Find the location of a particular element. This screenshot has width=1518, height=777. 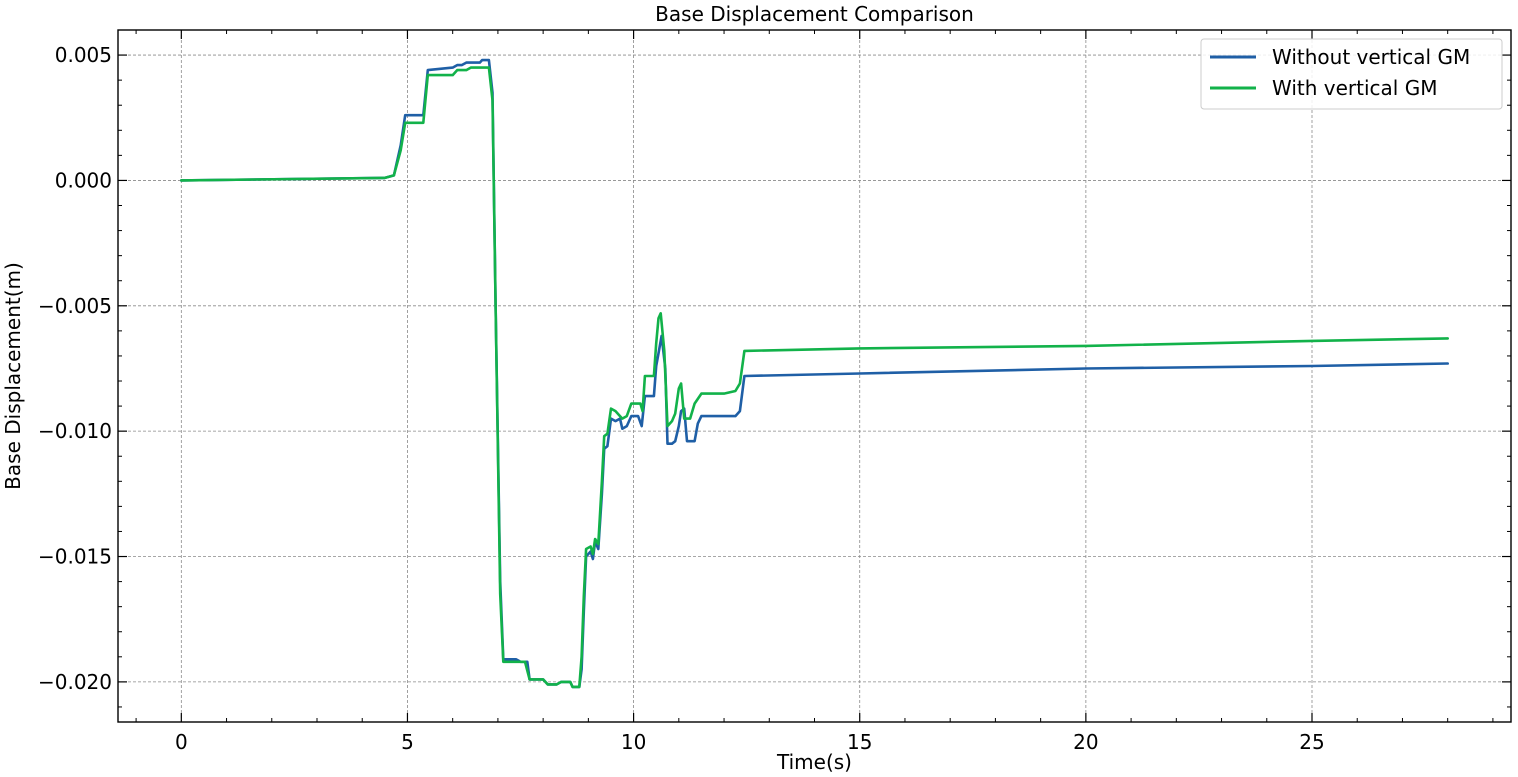

legend: Without vertical GM With vertical GM is located at coordinates (1351, 74).